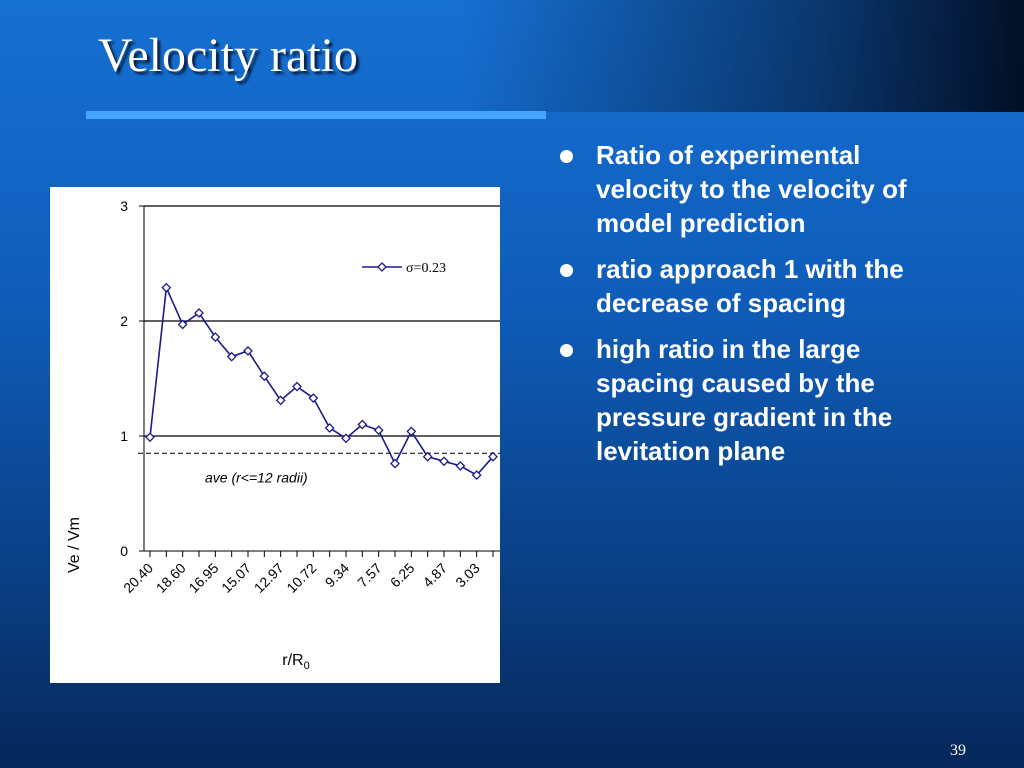  What do you see at coordinates (124, 206) in the screenshot?
I see `y-tick-label: 3` at bounding box center [124, 206].